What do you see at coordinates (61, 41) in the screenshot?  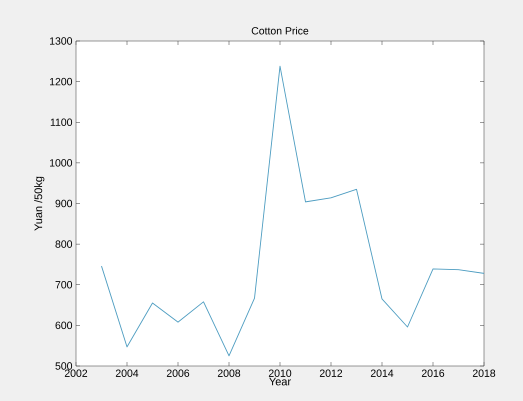 I see `y-tick-label: 1300` at bounding box center [61, 41].